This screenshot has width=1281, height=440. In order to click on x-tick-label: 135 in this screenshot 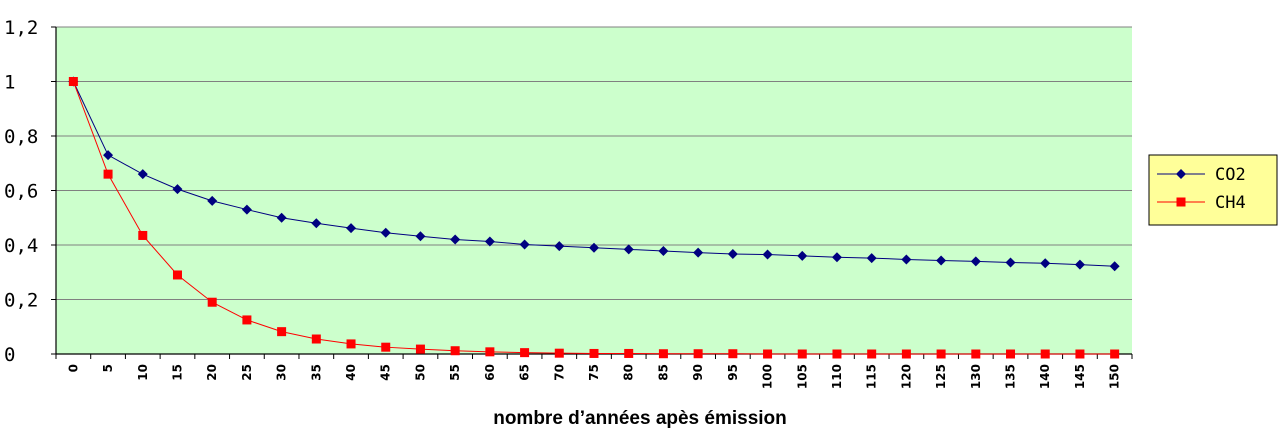, I will do `click(1011, 376)`.